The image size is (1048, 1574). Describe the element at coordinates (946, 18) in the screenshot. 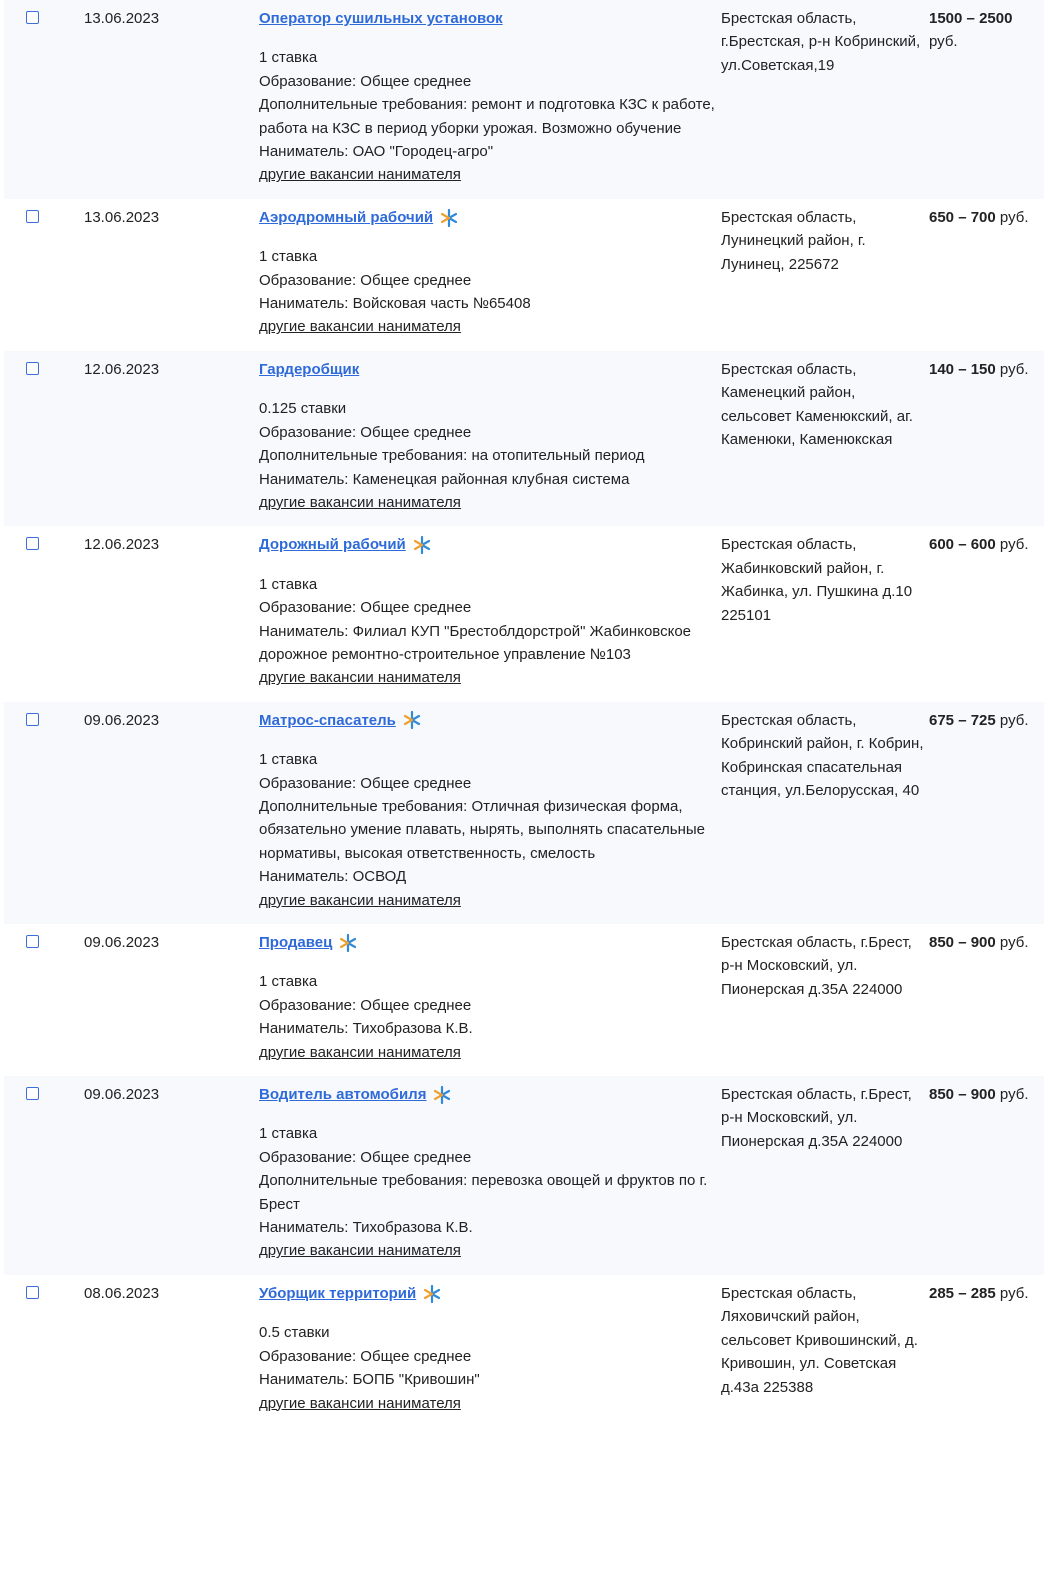

I see `salary-from: 1500` at that location.